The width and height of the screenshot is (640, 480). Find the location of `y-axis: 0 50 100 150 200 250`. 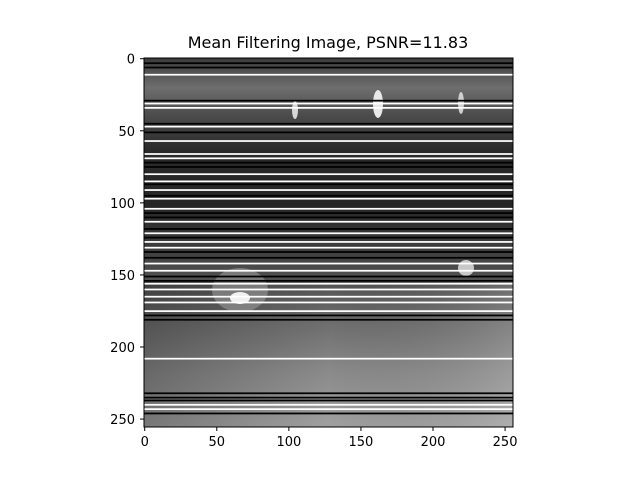

y-axis: 0 50 100 150 200 250 is located at coordinates (127, 240).